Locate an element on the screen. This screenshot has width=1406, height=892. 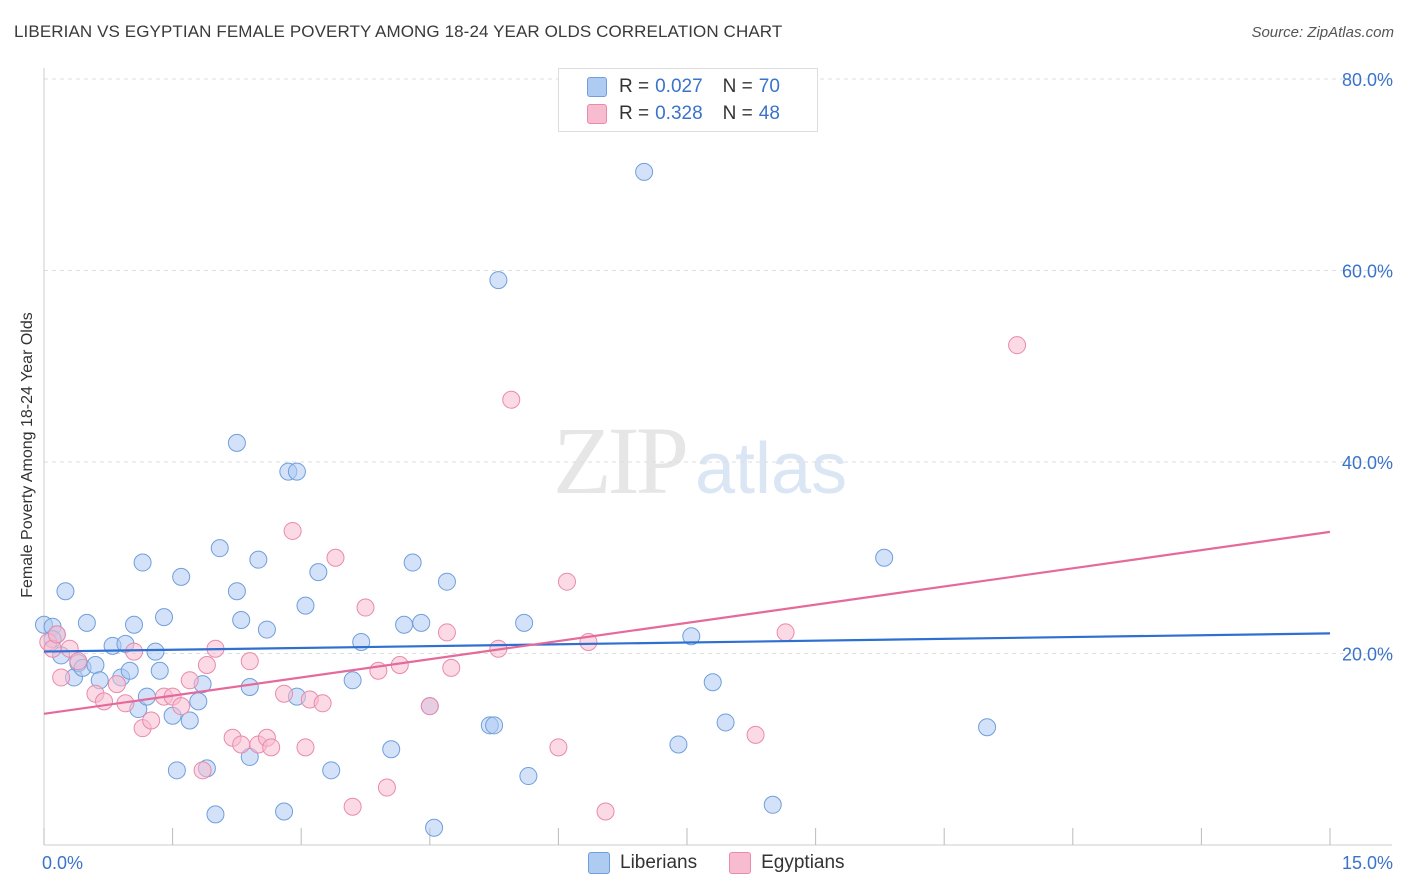
series-legend: Liberians Egyptians is located at coordinates (732, 863).